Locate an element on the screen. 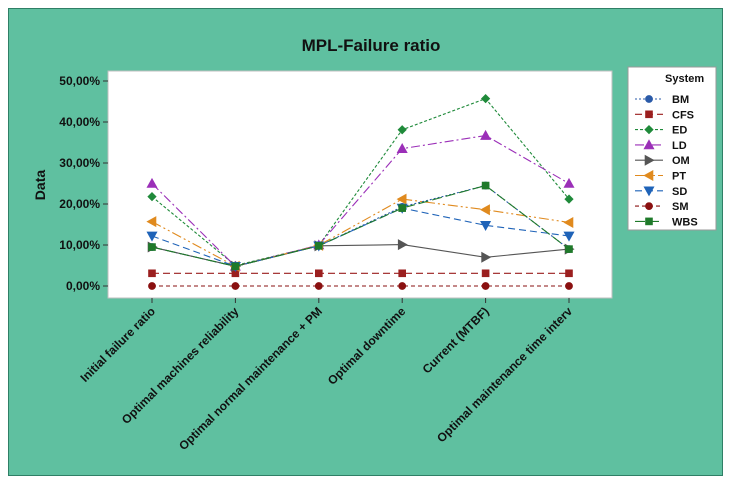 This screenshot has height=482, width=729. y-tick-label: 40,00% is located at coordinates (79, 122).